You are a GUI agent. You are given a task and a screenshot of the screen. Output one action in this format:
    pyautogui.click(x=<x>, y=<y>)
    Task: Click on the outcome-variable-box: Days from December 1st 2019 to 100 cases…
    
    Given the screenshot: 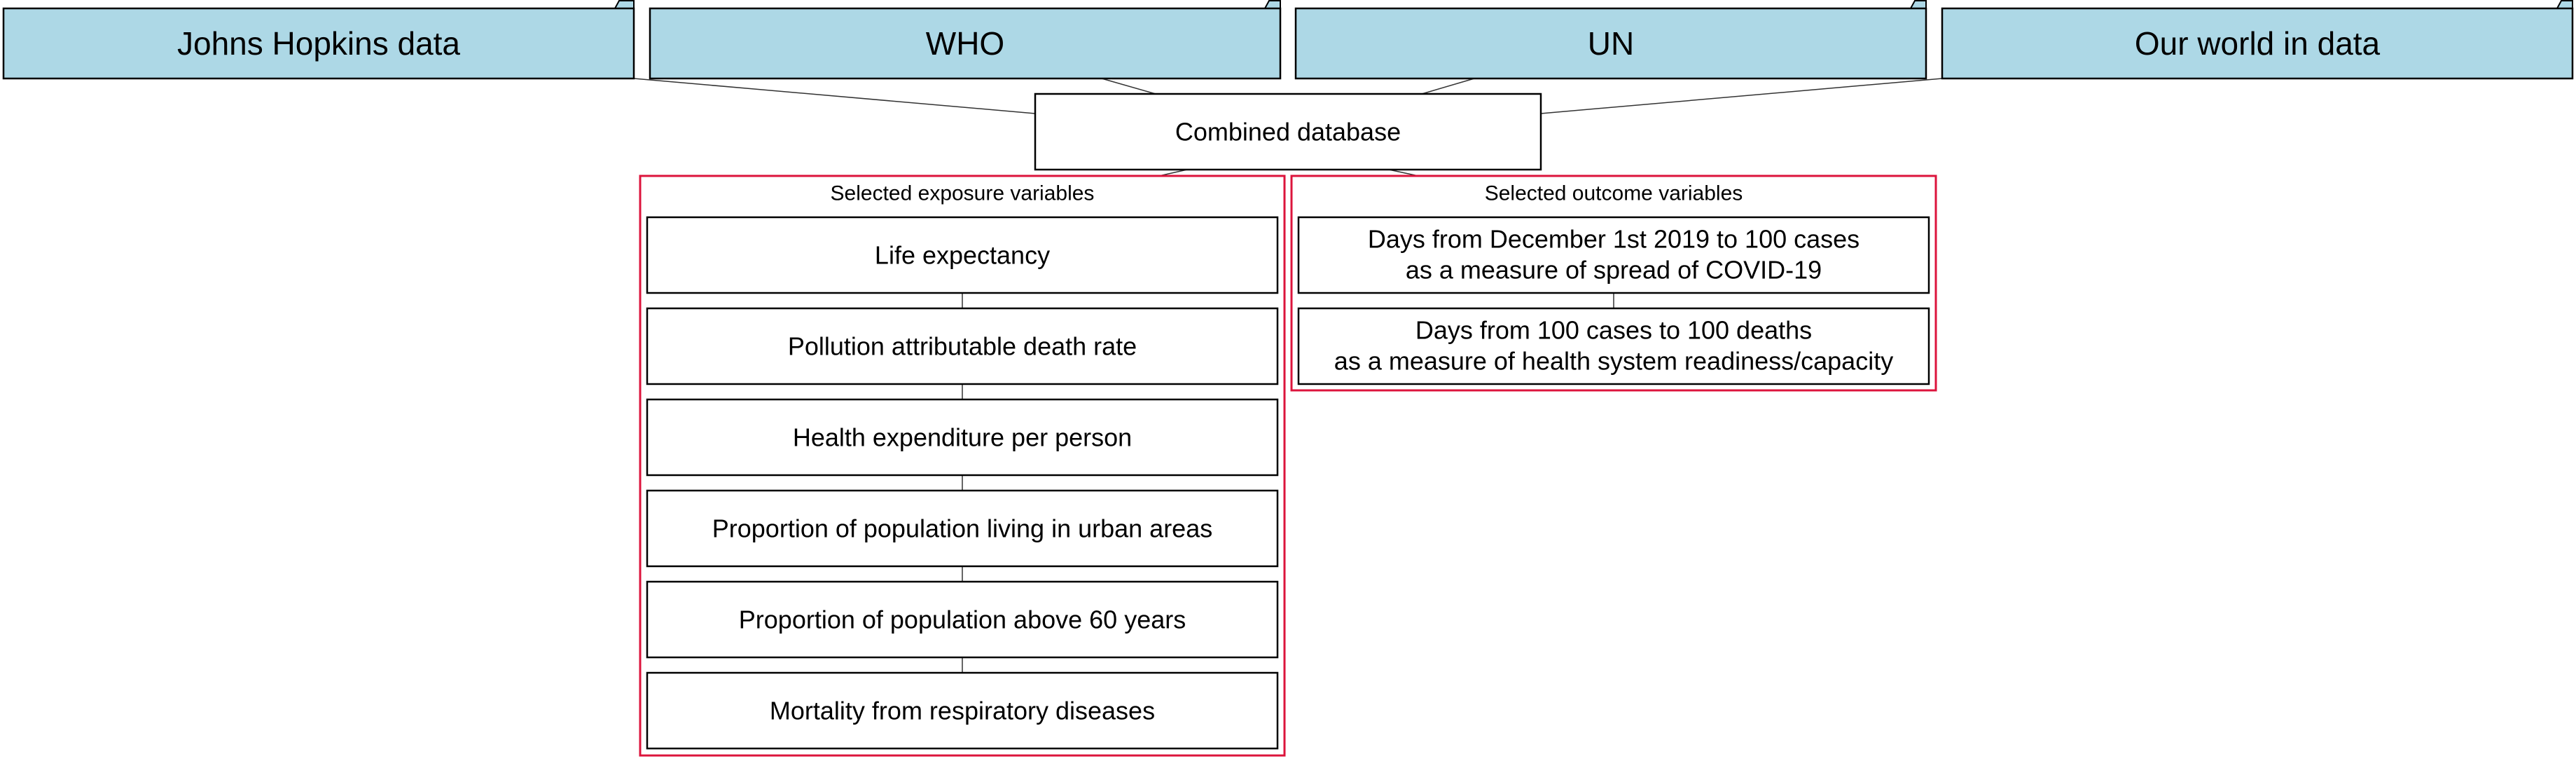 What is the action you would take?
    pyautogui.click(x=1613, y=255)
    